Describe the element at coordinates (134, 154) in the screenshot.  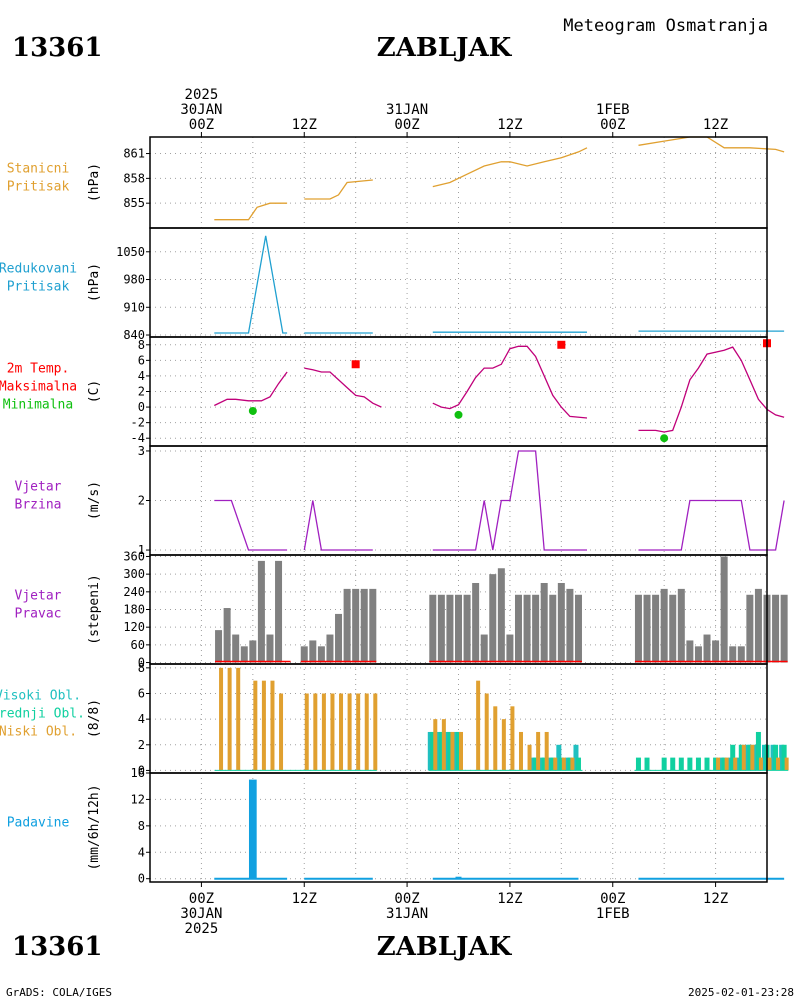
I see `y-tick-label: 861` at that location.